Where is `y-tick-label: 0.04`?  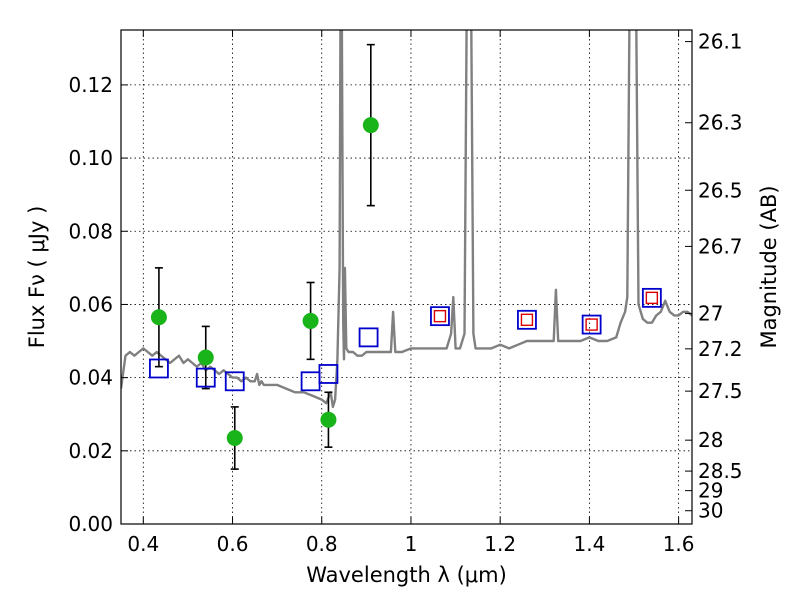
y-tick-label: 0.04 is located at coordinates (90, 378).